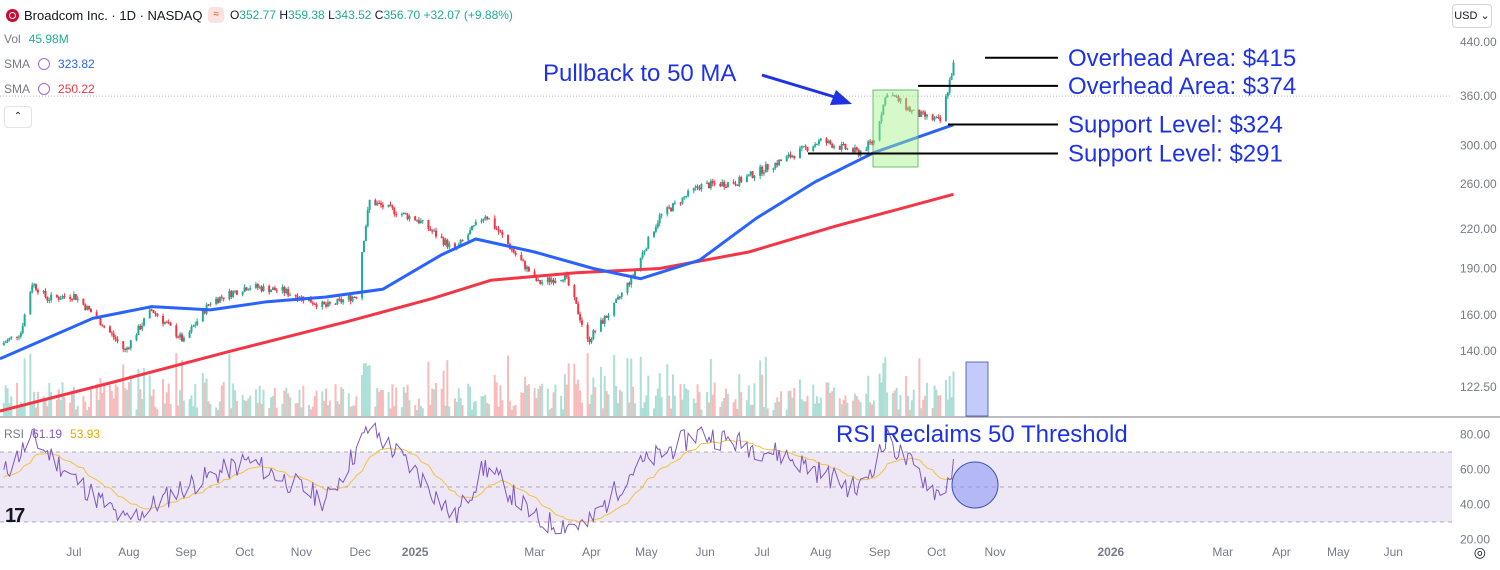 This screenshot has width=1500, height=570. I want to click on currency-selector: USD ⌄, so click(1472, 16).